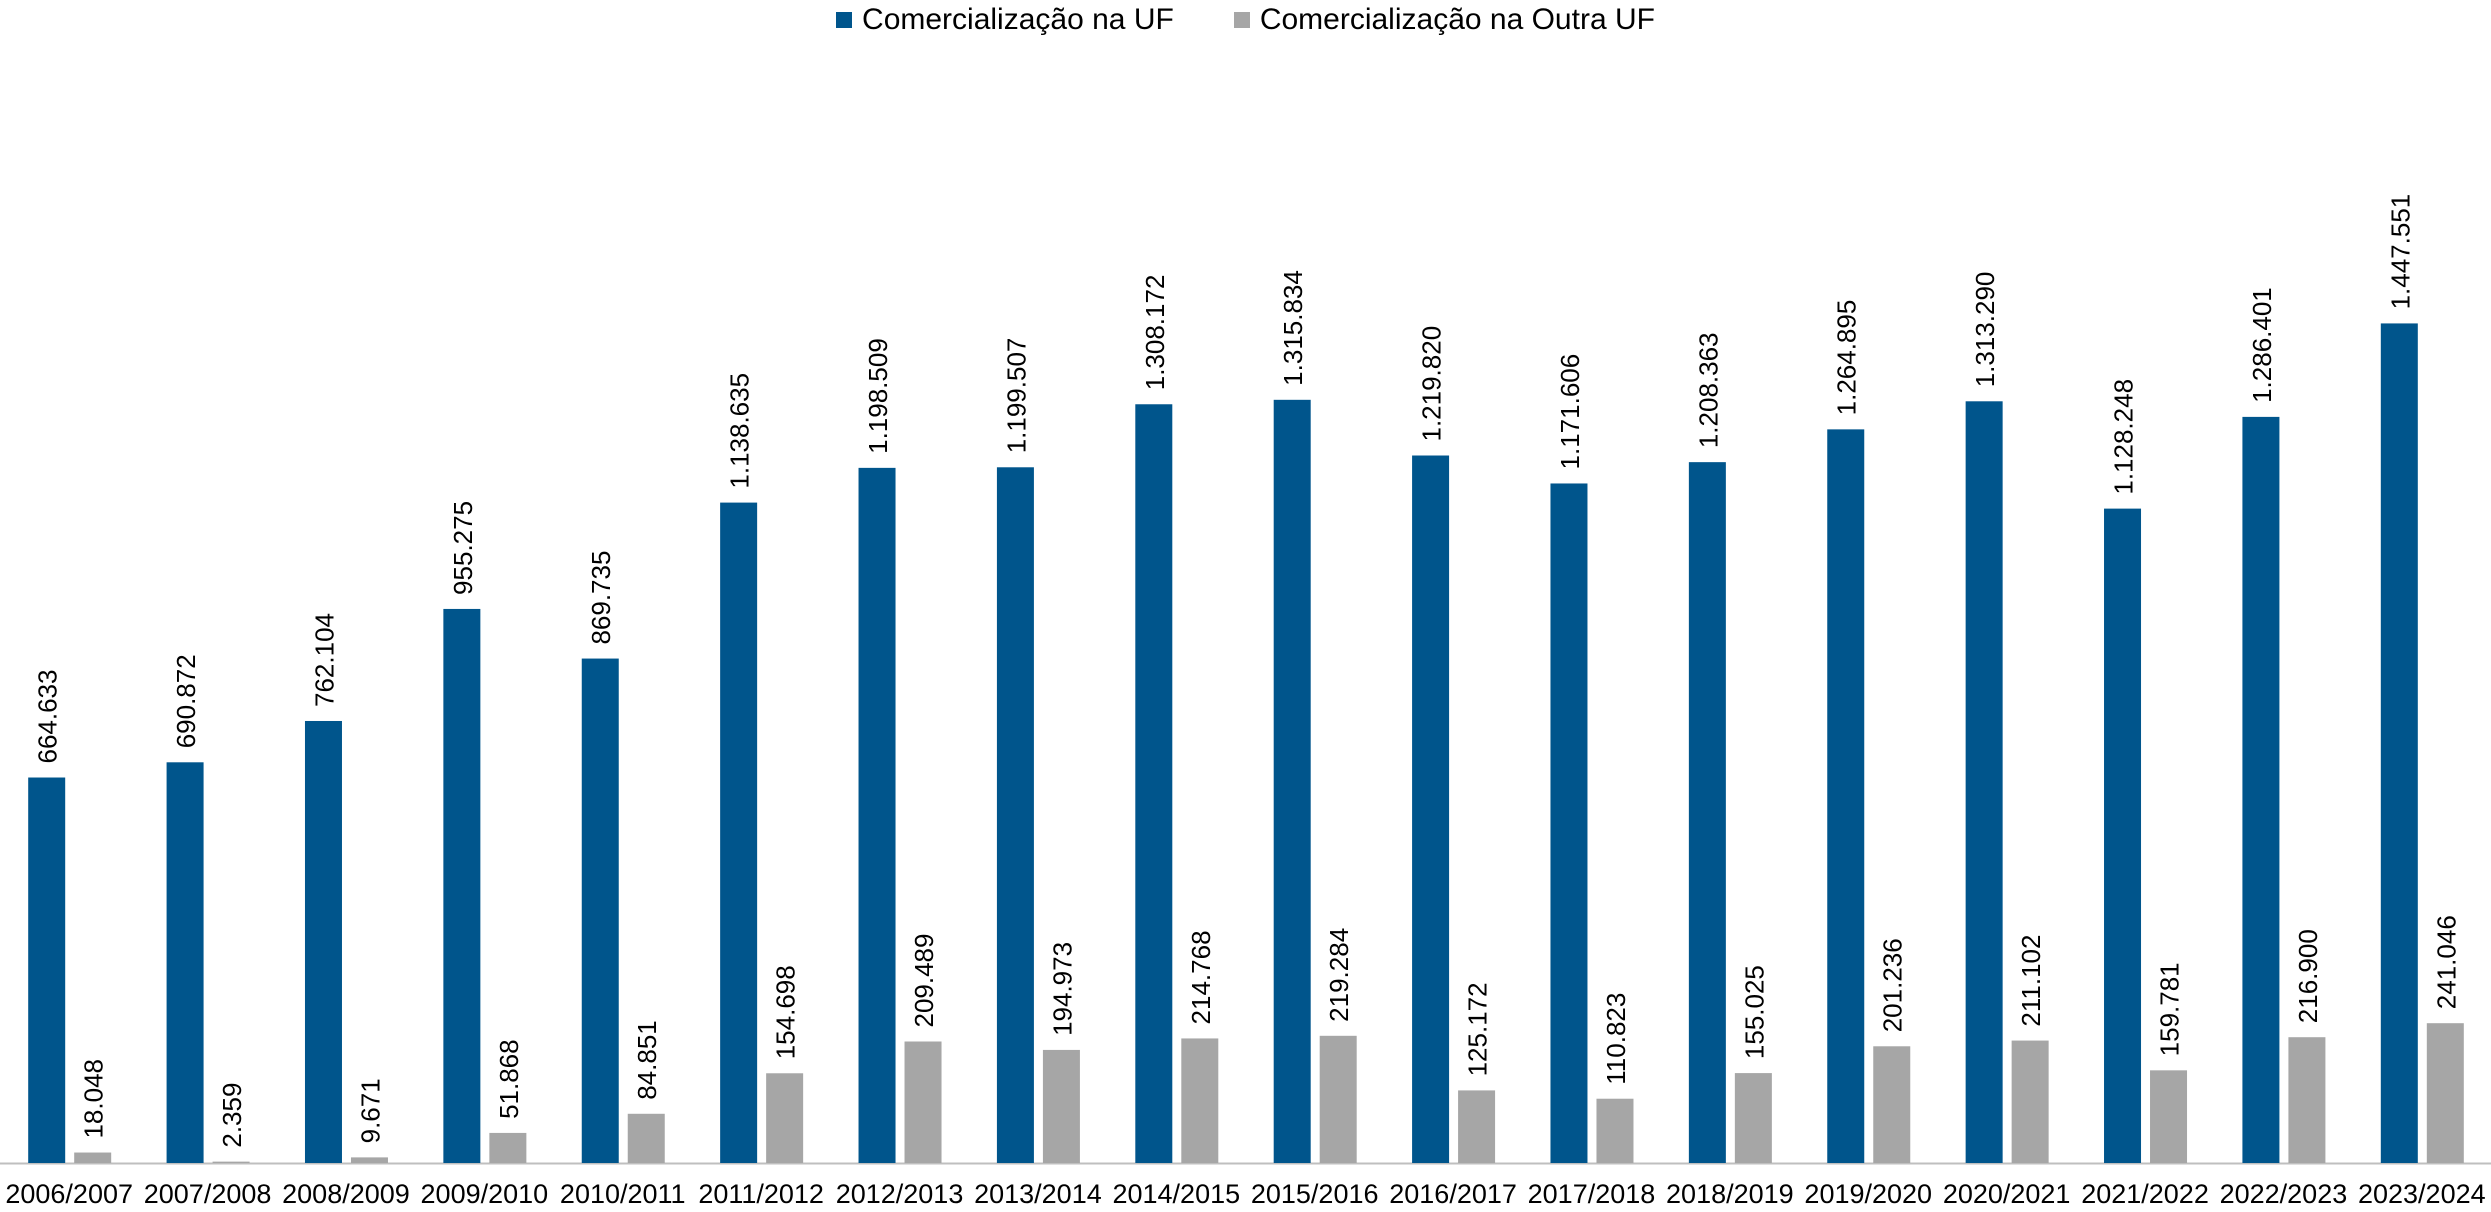 This screenshot has width=2491, height=1212. I want to click on x-tick-label-16: 2022/2023, so click(2284, 1194).